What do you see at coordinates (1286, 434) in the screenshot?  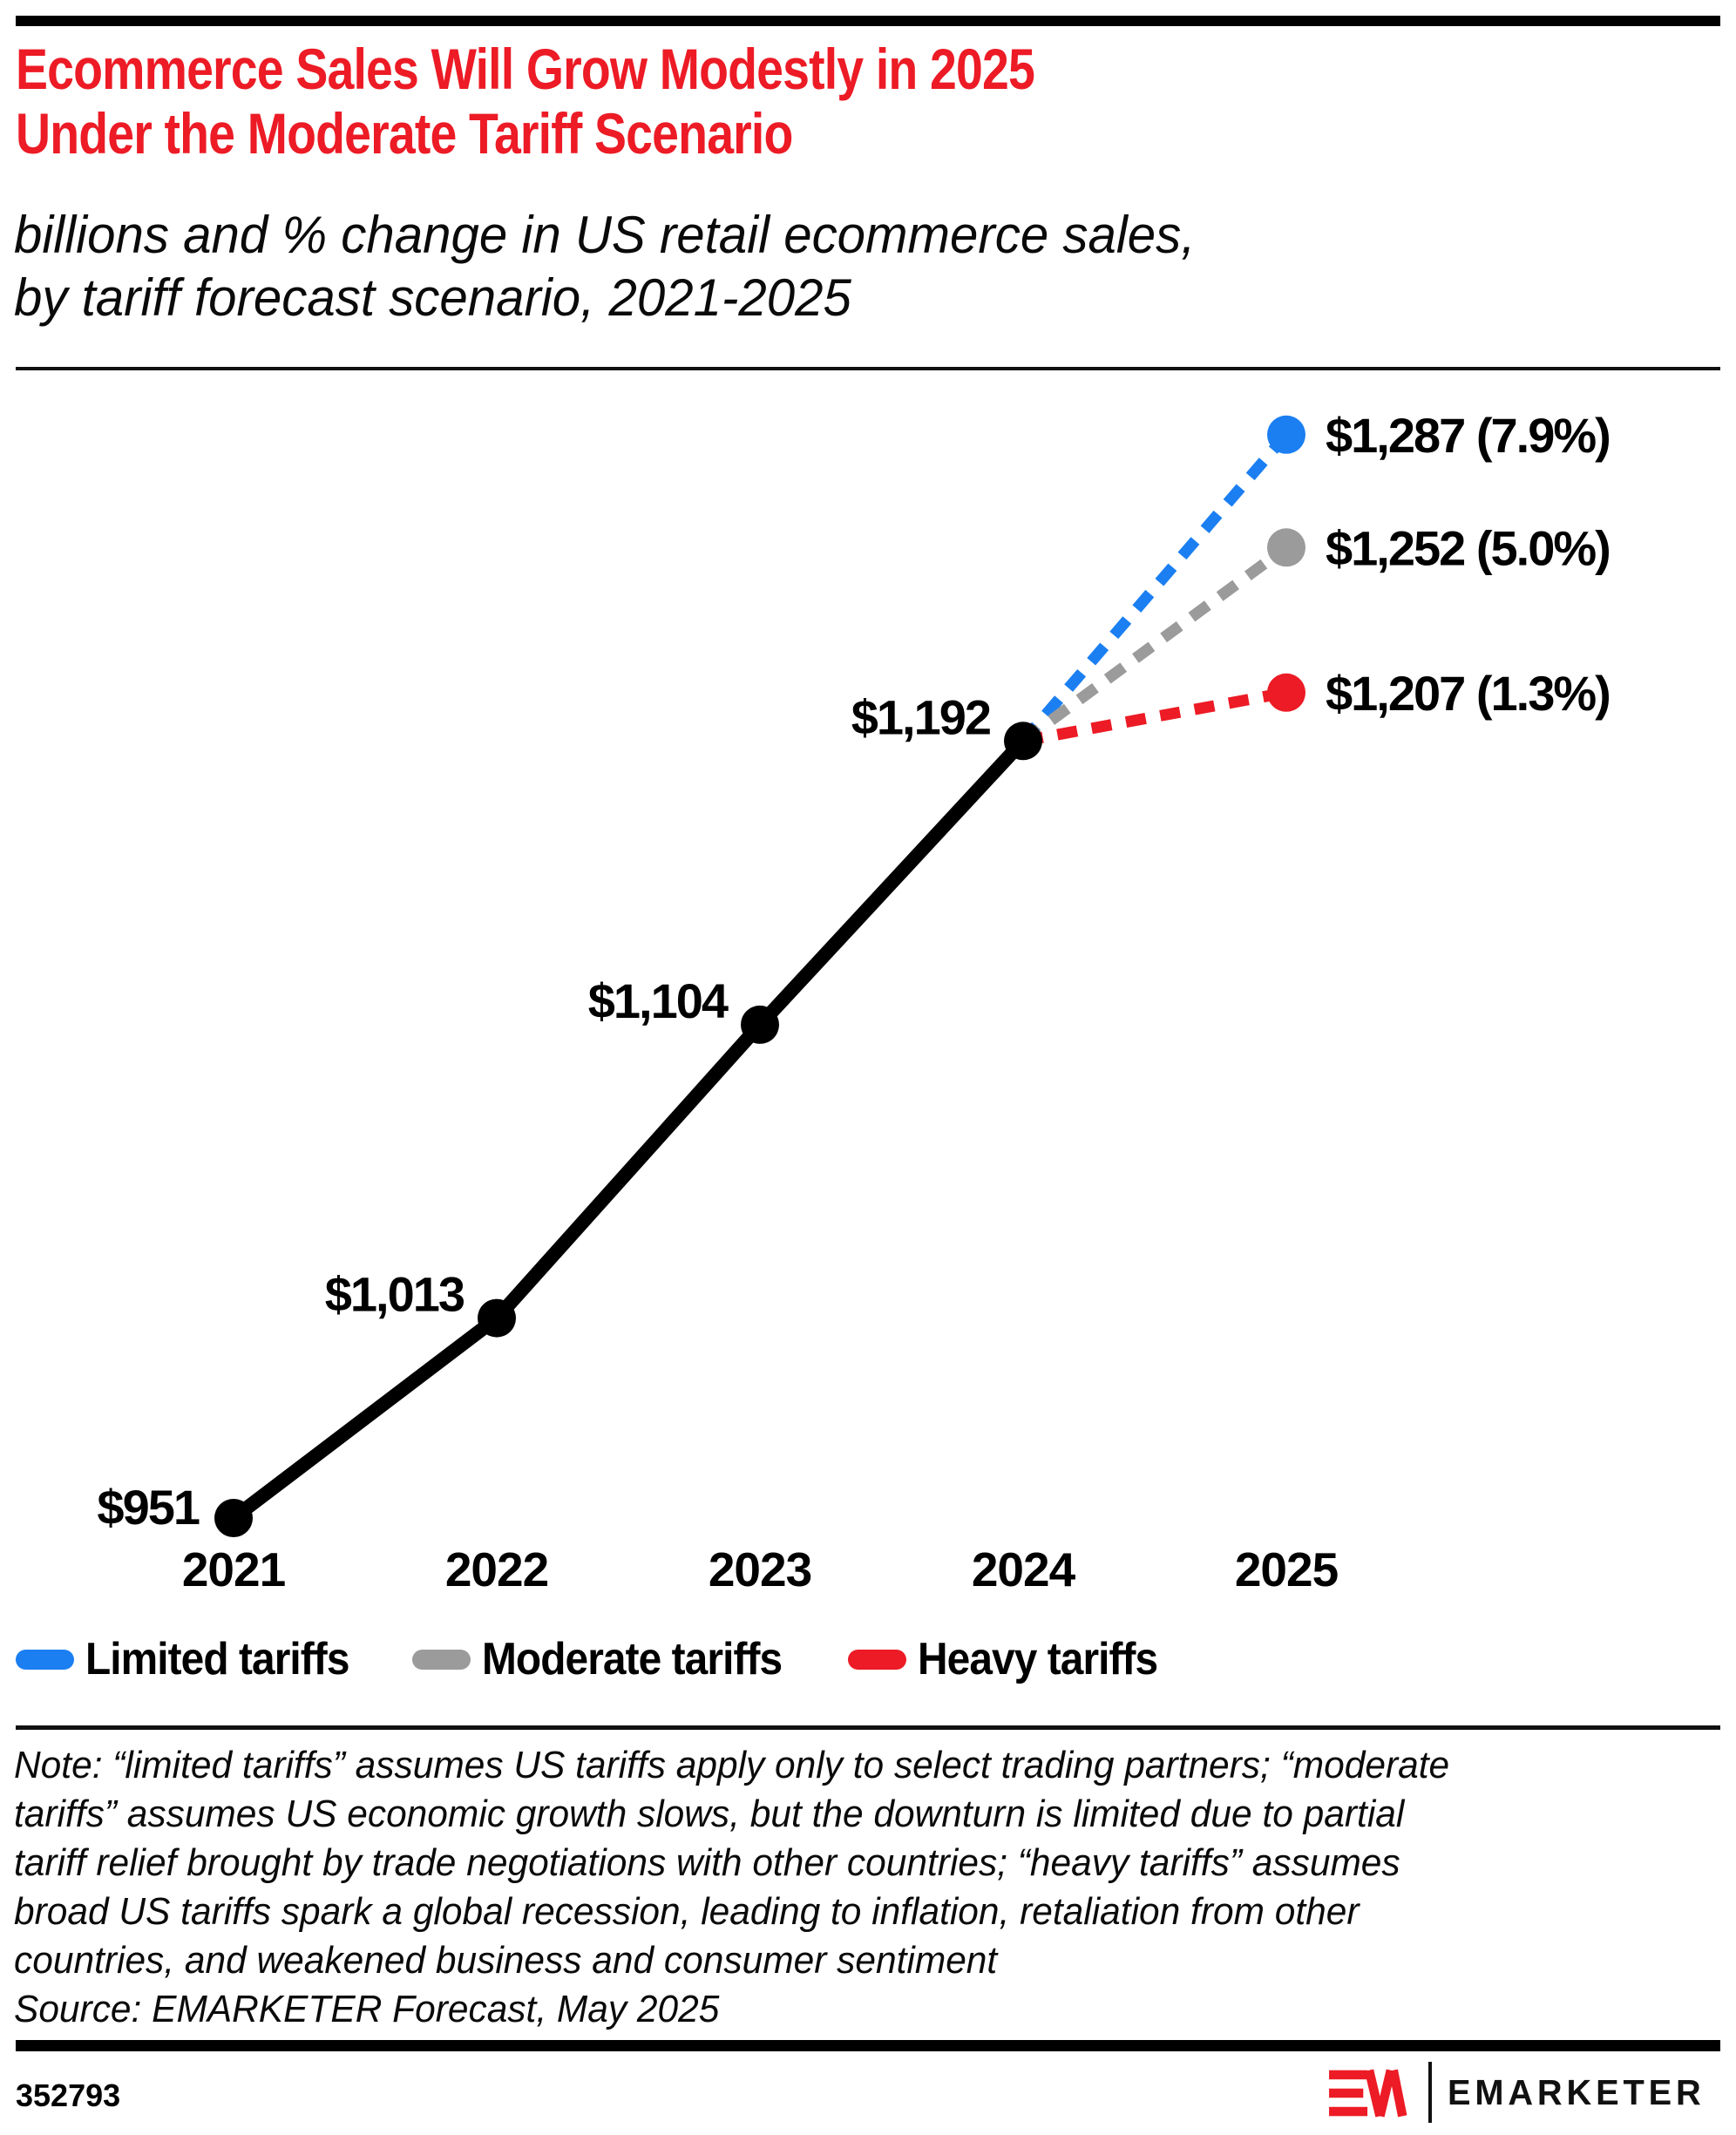 I see `forecast-point-limited-tariffs` at bounding box center [1286, 434].